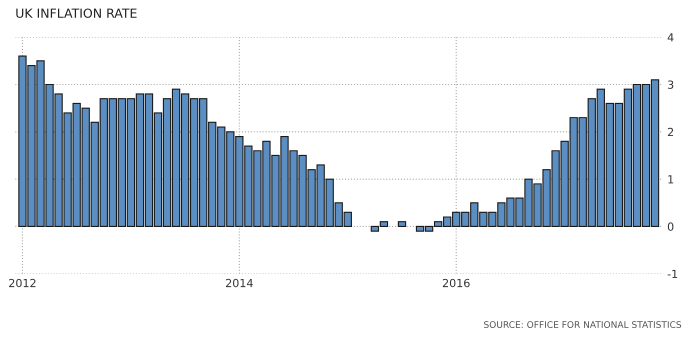 The image size is (692, 338). I want to click on chart-title: UK INFLATION RATE, so click(76, 13).